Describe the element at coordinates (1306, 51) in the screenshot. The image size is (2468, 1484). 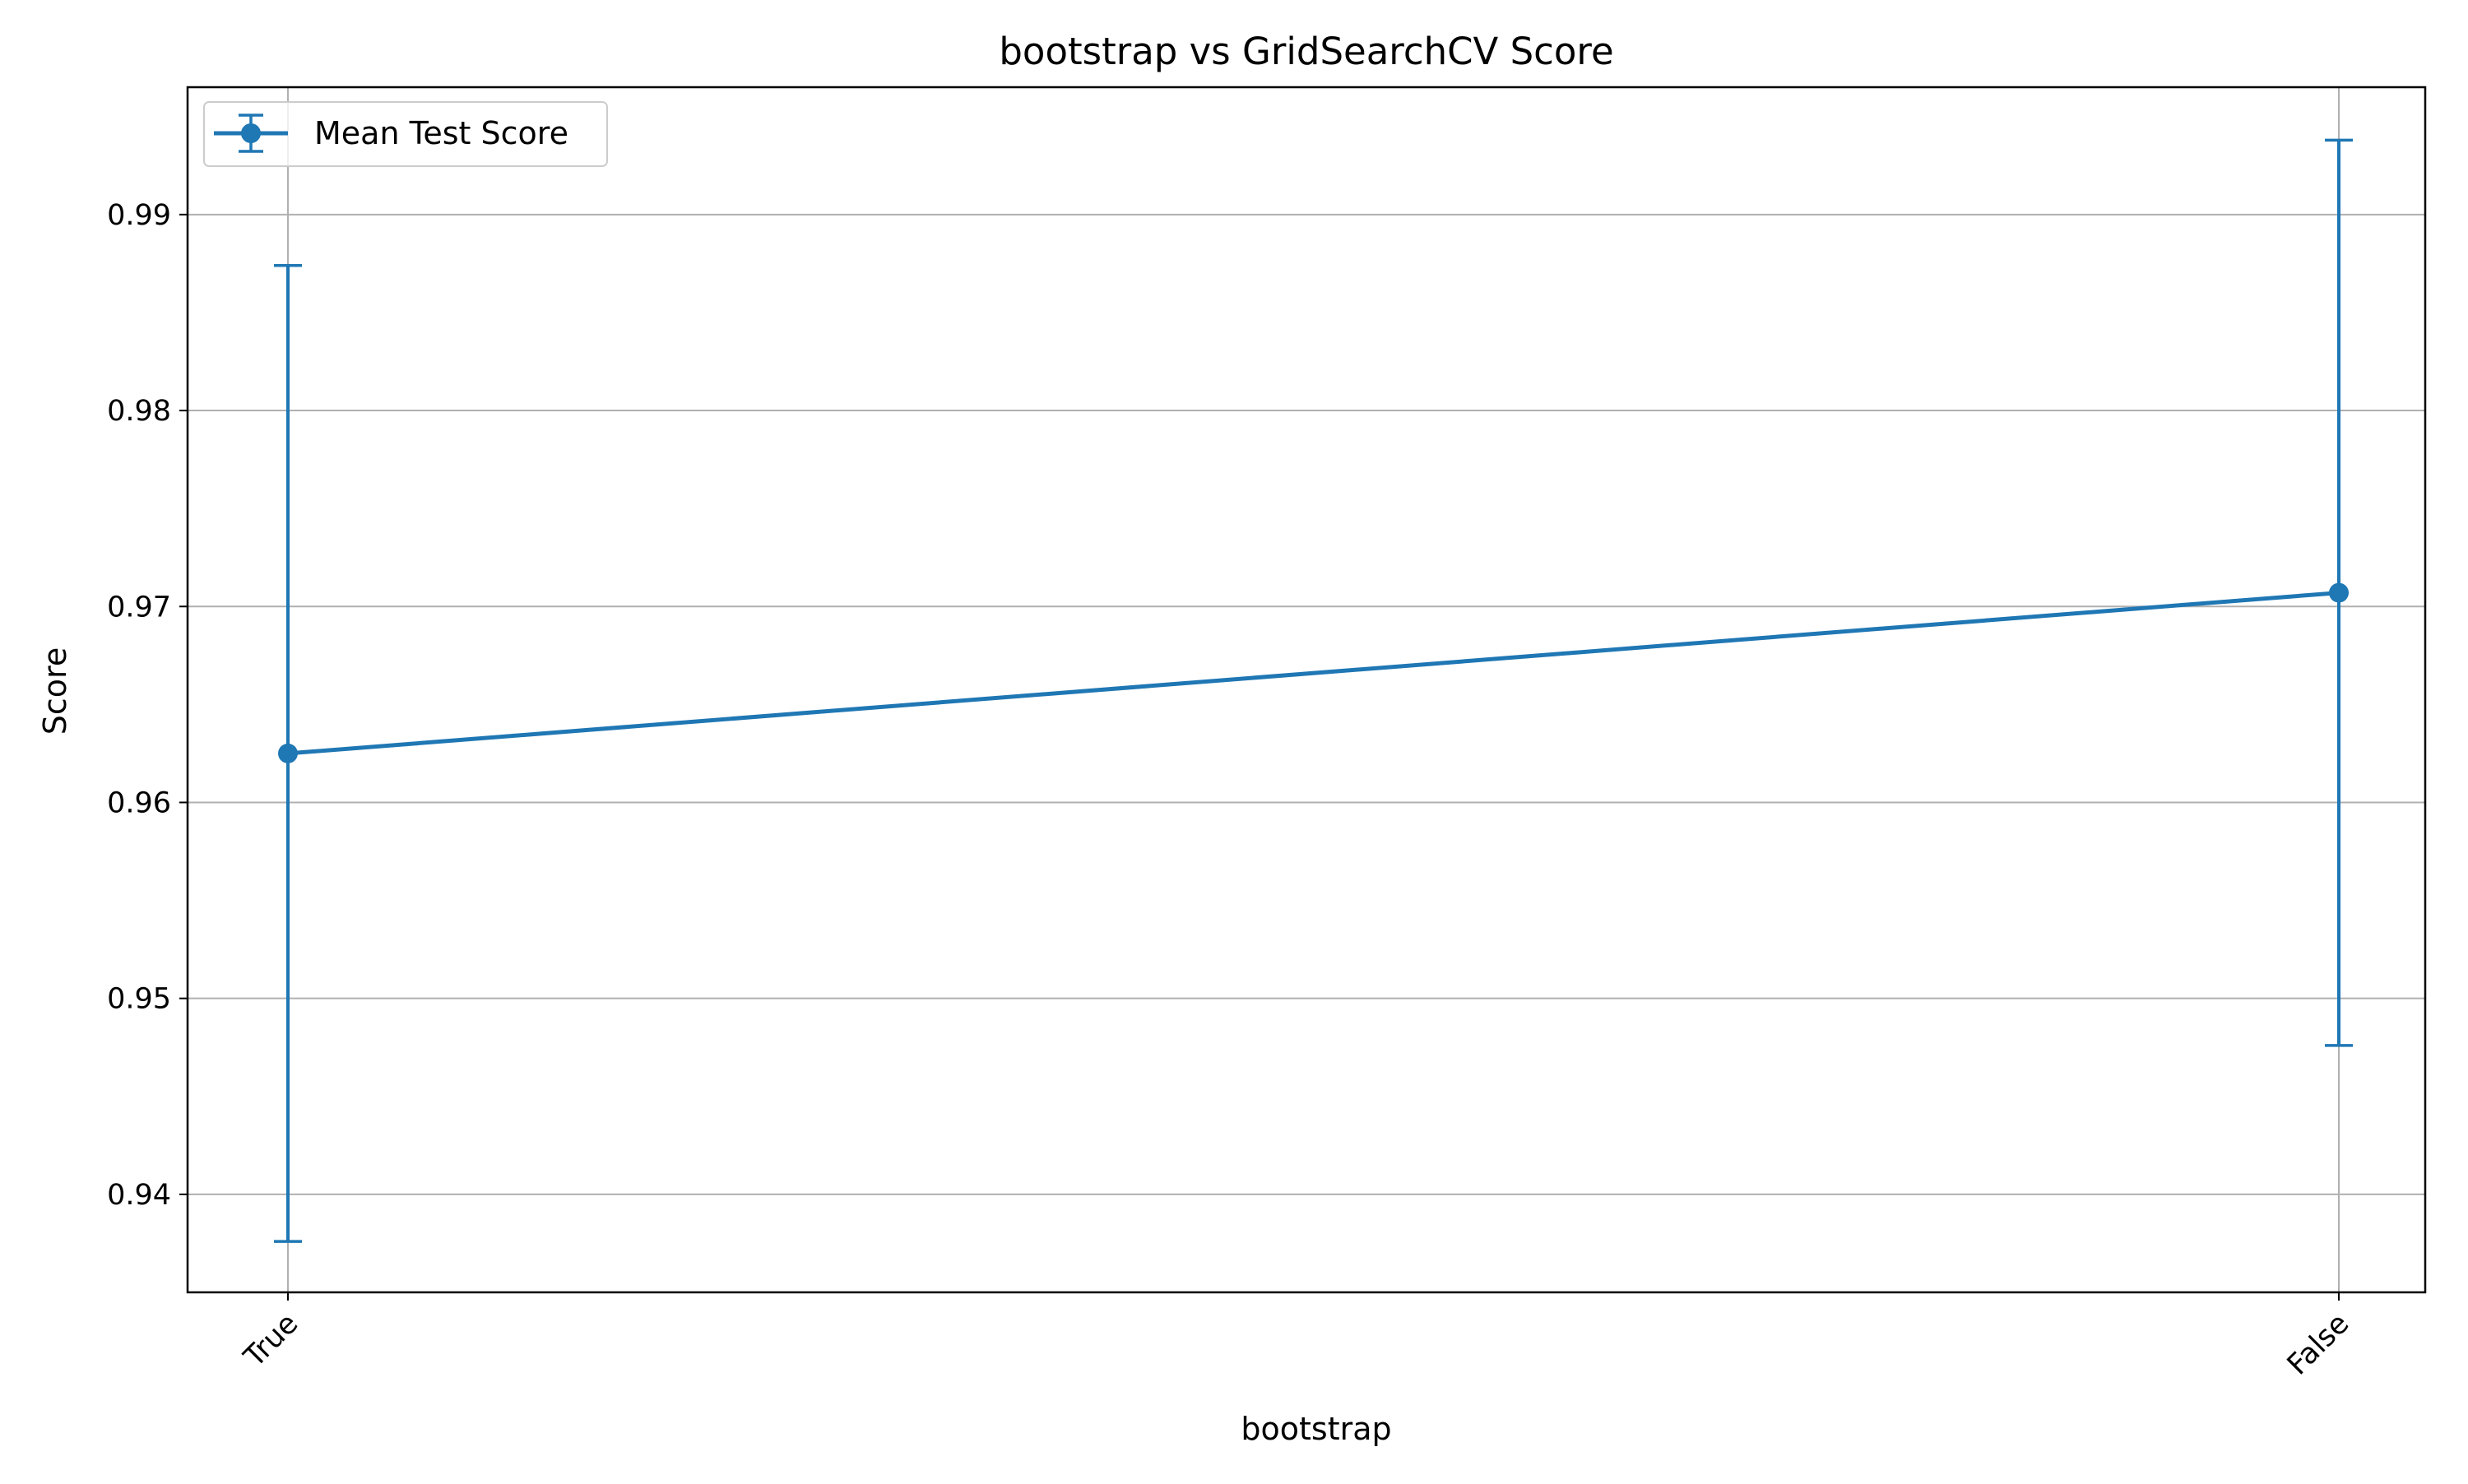
I see `chart-title: bootstrap vs GridSearchCV Score` at that location.